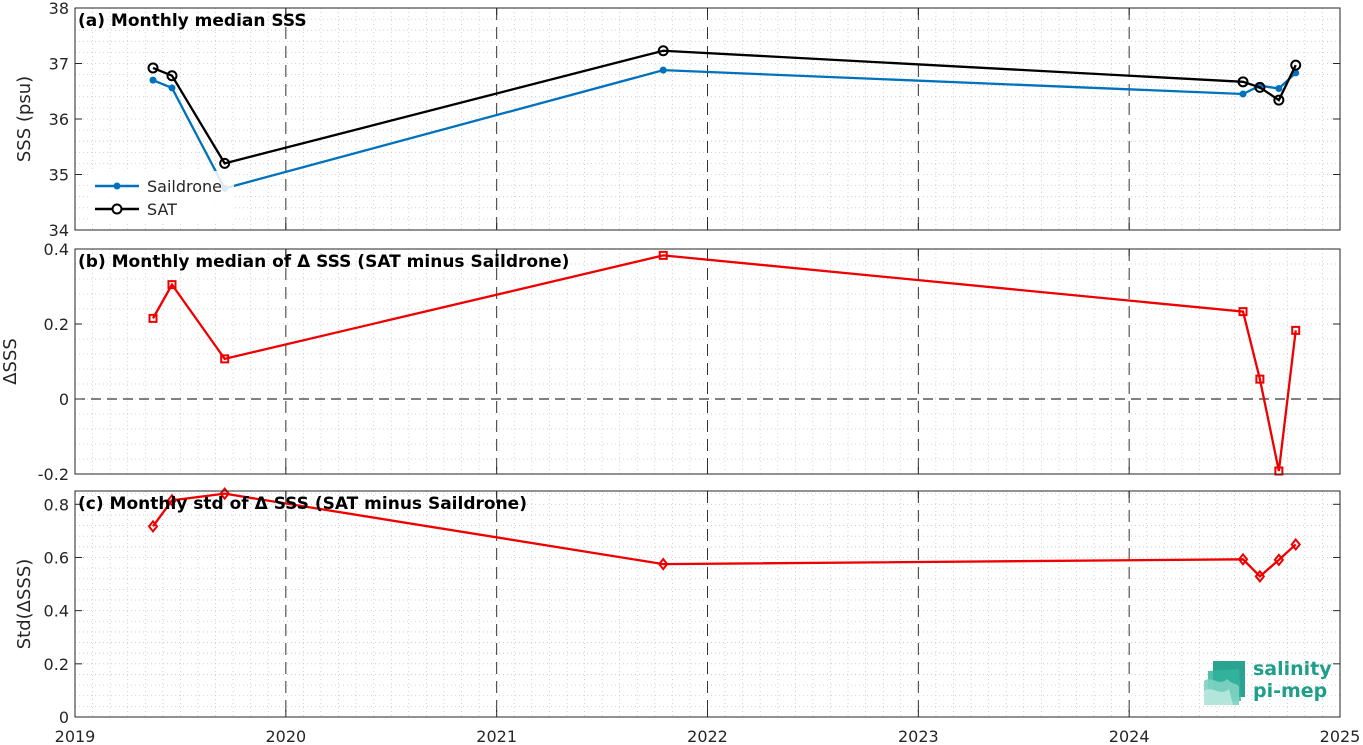 This screenshot has height=745, width=1363. I want to click on legend: Saildrone SAT, so click(161, 197).